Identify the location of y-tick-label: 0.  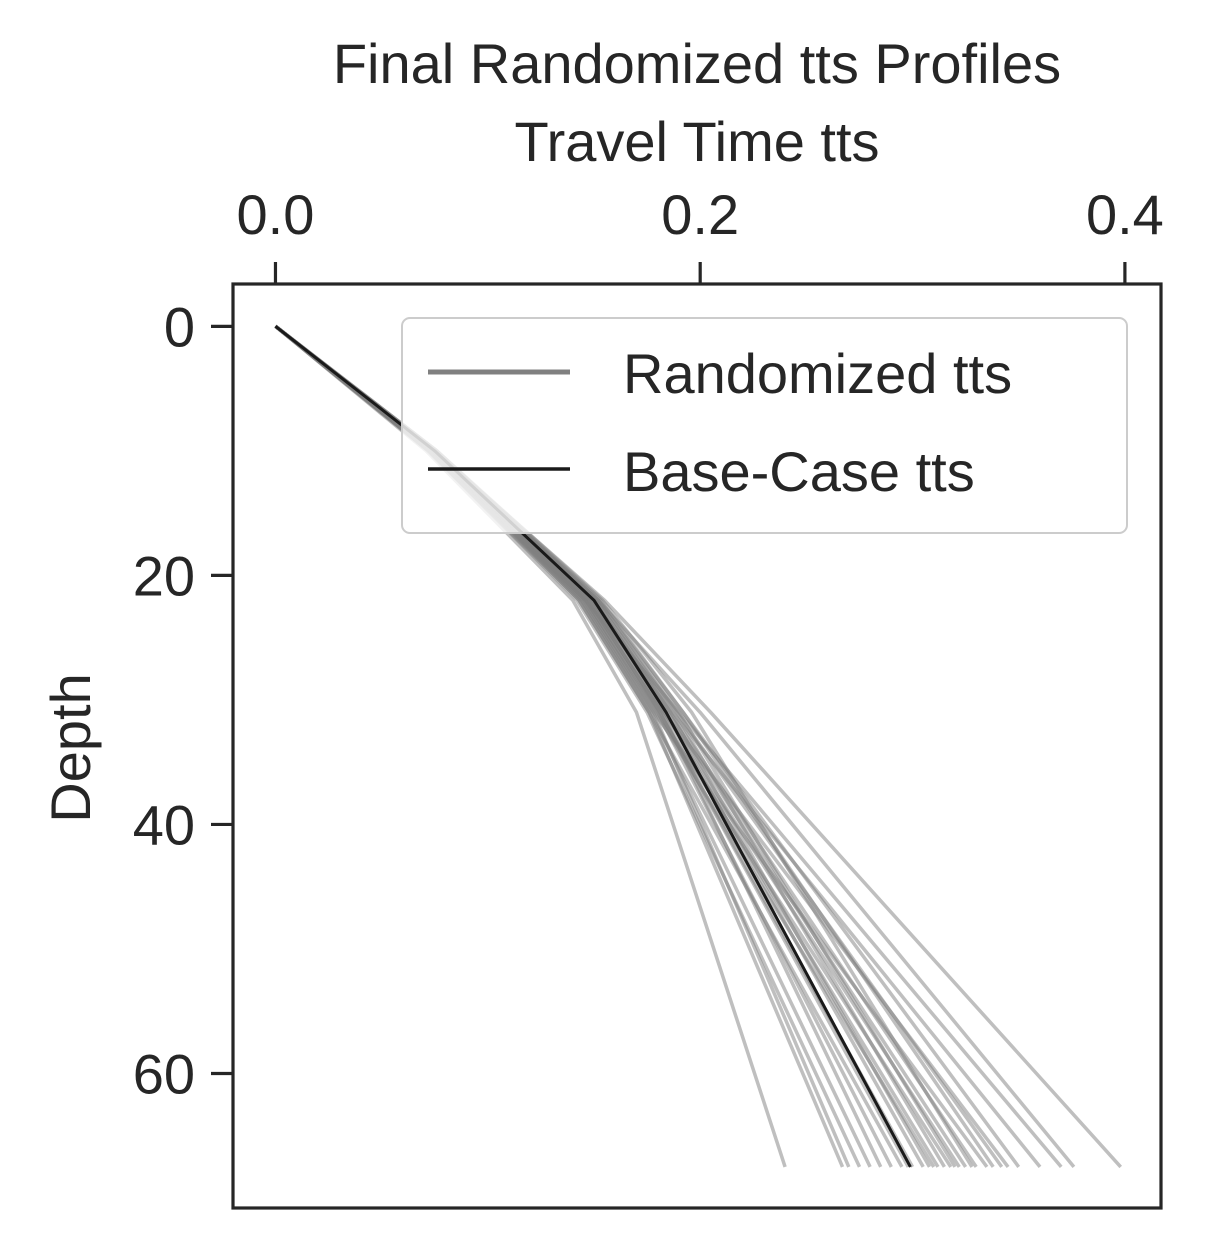
(179, 326).